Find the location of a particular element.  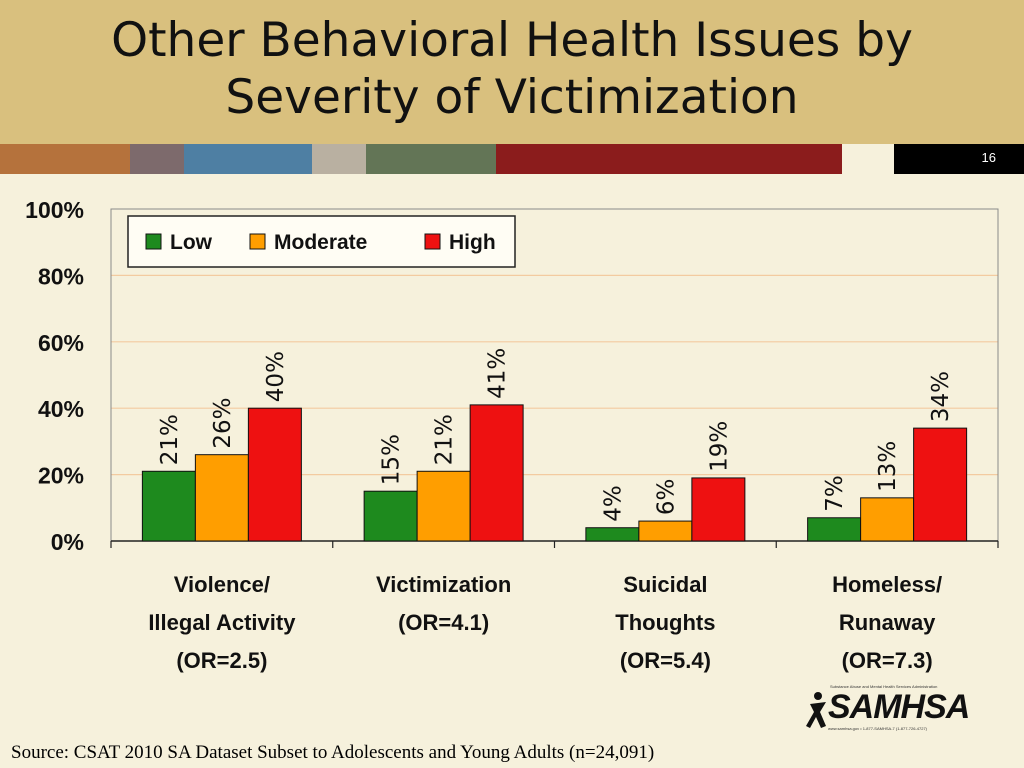

y-tick-label: 100% is located at coordinates (54, 210).